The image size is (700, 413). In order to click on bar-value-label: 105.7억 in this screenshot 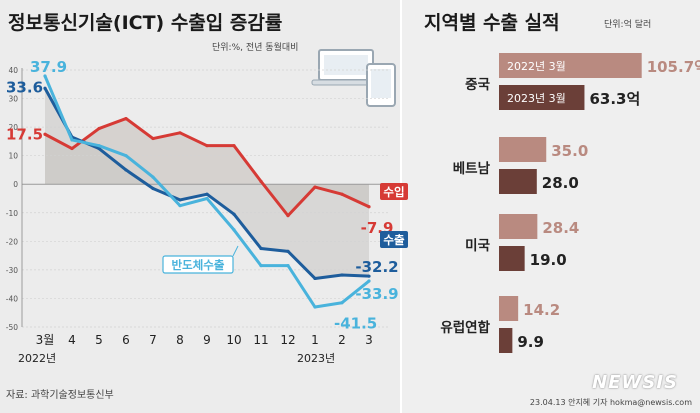, I will do `click(673, 67)`.